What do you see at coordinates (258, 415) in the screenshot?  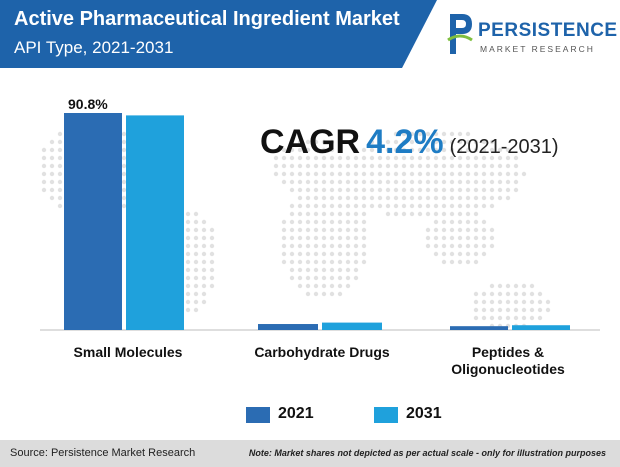 I see `legend-swatch-2021` at bounding box center [258, 415].